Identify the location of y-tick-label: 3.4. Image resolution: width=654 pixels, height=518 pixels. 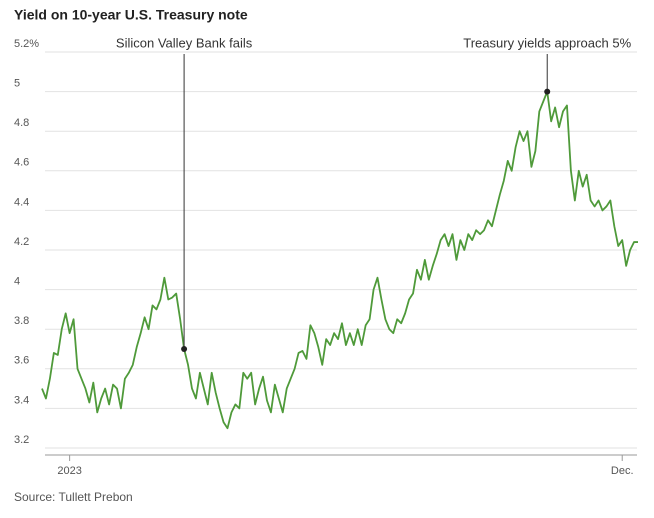
(21, 400).